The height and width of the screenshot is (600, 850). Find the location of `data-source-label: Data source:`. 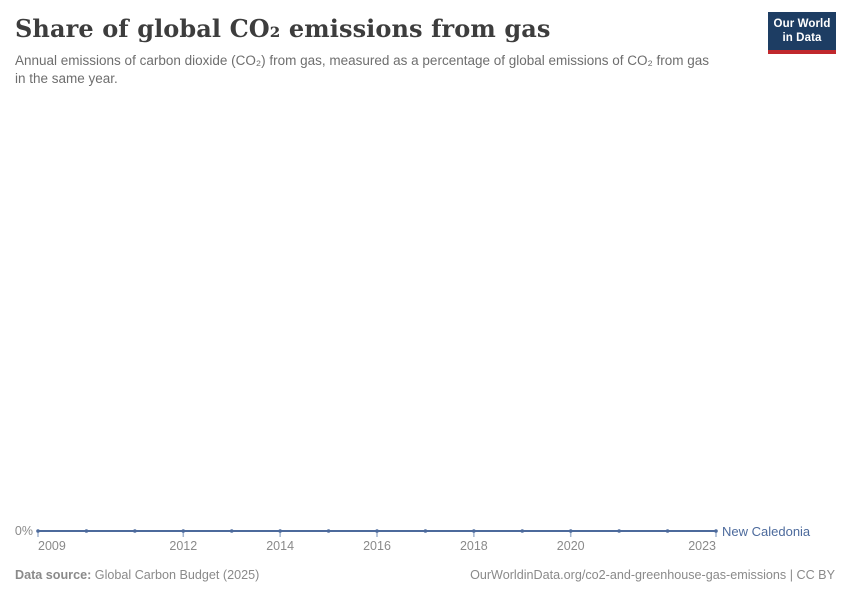

data-source-label: Data source: is located at coordinates (53, 575).